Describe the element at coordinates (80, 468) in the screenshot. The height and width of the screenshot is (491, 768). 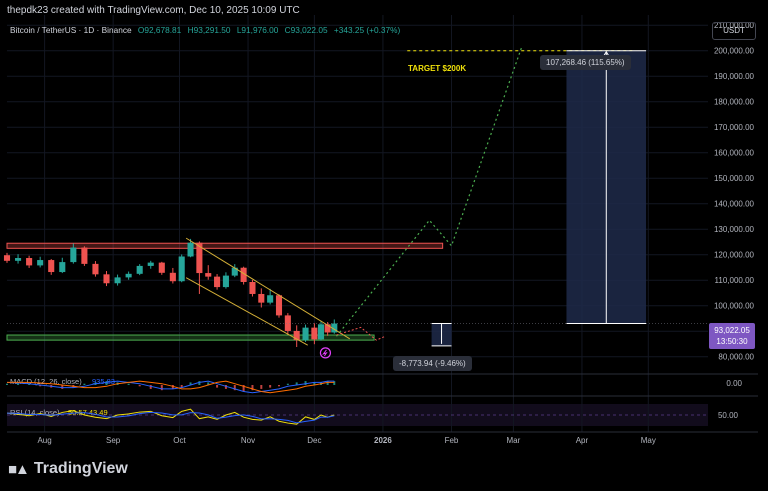
I see `brand-name: TradingView` at that location.